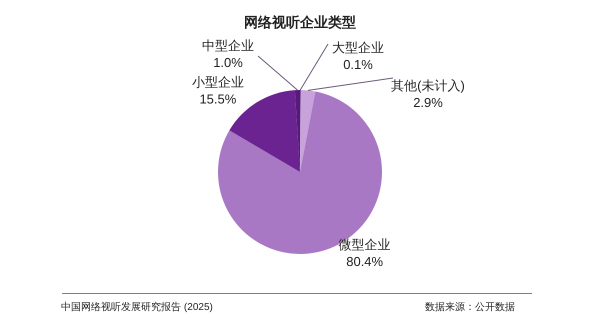  What do you see at coordinates (228, 62) in the screenshot?
I see `data-label: 1.0%` at bounding box center [228, 62].